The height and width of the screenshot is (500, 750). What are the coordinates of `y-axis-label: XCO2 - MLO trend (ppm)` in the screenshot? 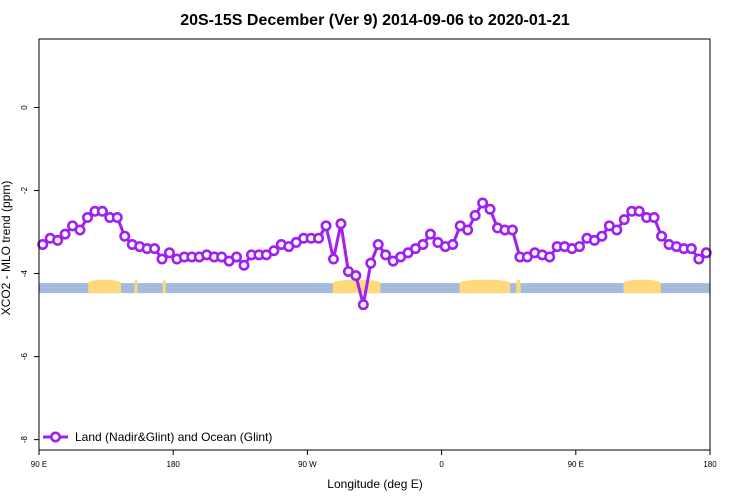 It's located at (6, 248).